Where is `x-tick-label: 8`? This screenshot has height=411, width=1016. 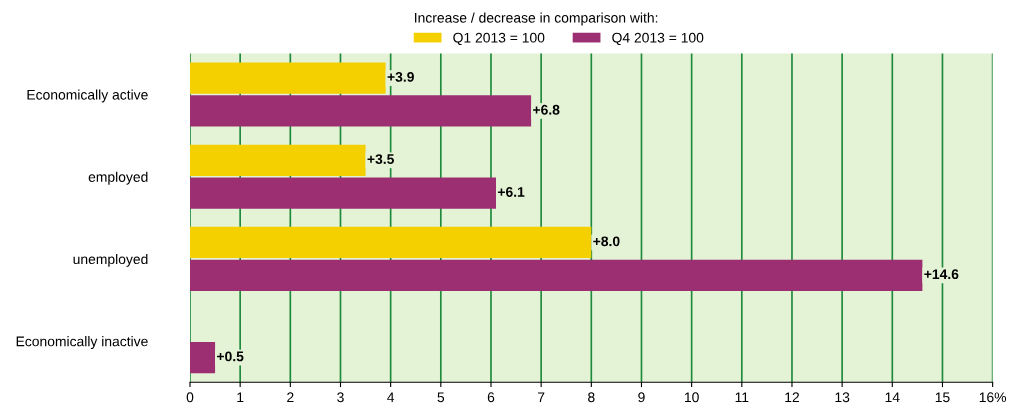 x-tick-label: 8 is located at coordinates (591, 397).